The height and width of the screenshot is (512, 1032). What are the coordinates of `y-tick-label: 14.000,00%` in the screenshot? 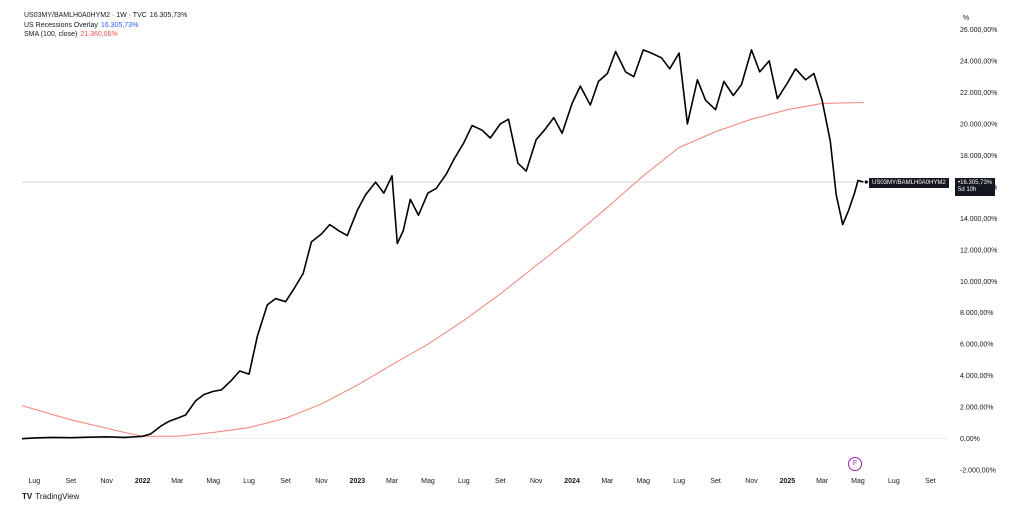 It's located at (978, 219).